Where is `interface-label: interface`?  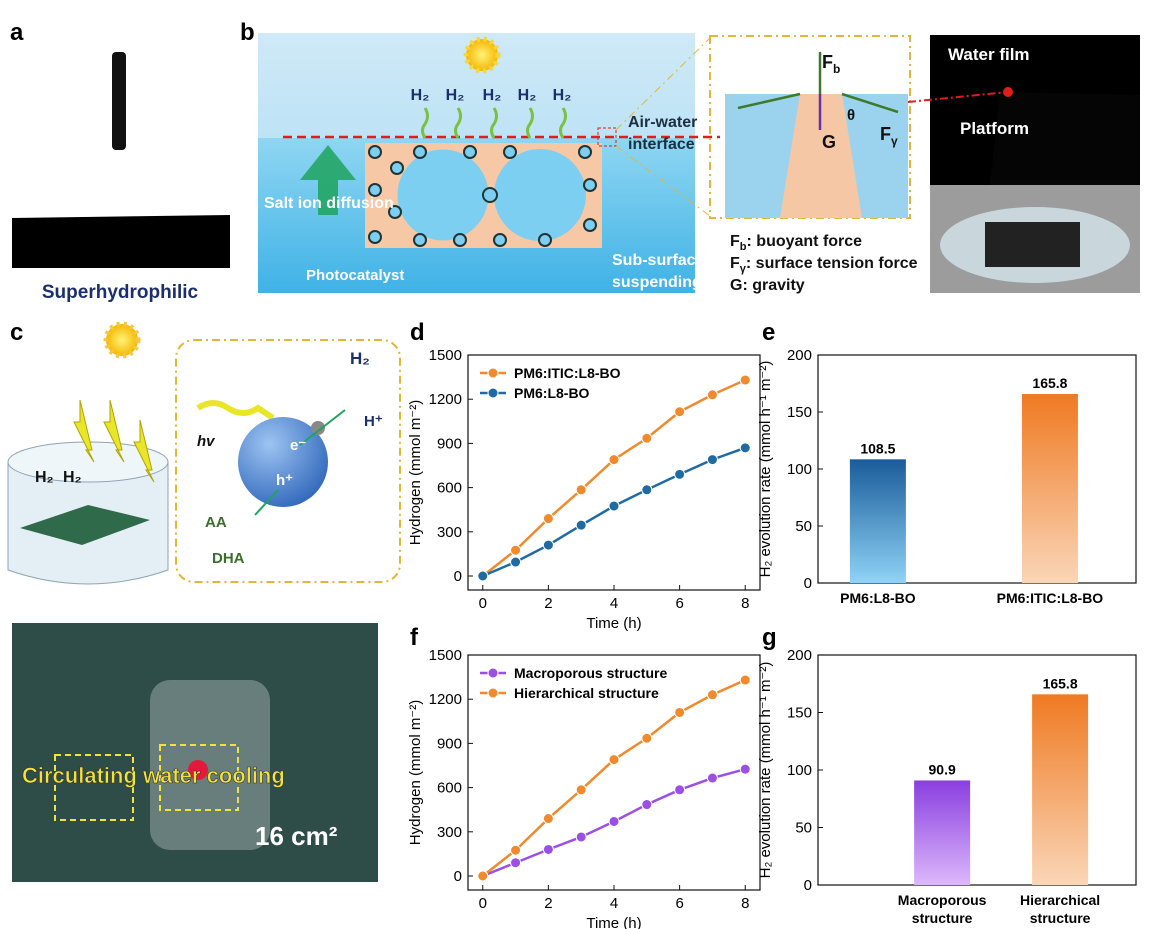
interface-label: interface is located at coordinates (661, 144).